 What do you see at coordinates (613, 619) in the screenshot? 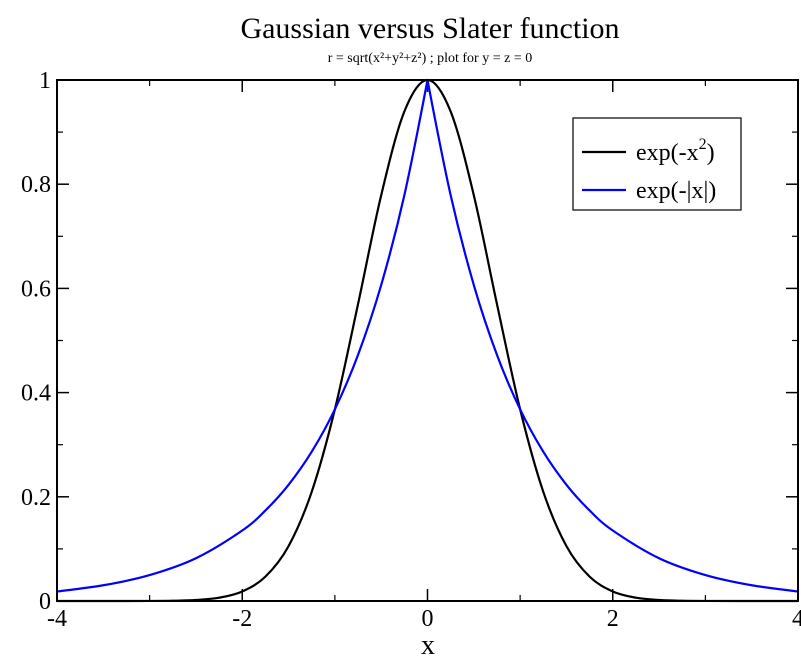
I see `x-tick-label: 2` at bounding box center [613, 619].